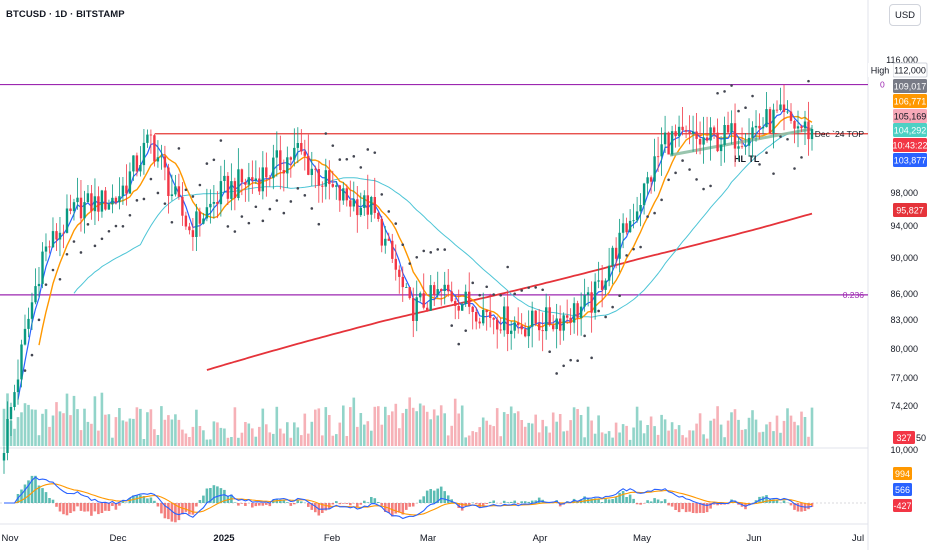 This screenshot has width=932, height=555. Describe the element at coordinates (909, 145) in the screenshot. I see `price-badge: 10:43:22` at that location.